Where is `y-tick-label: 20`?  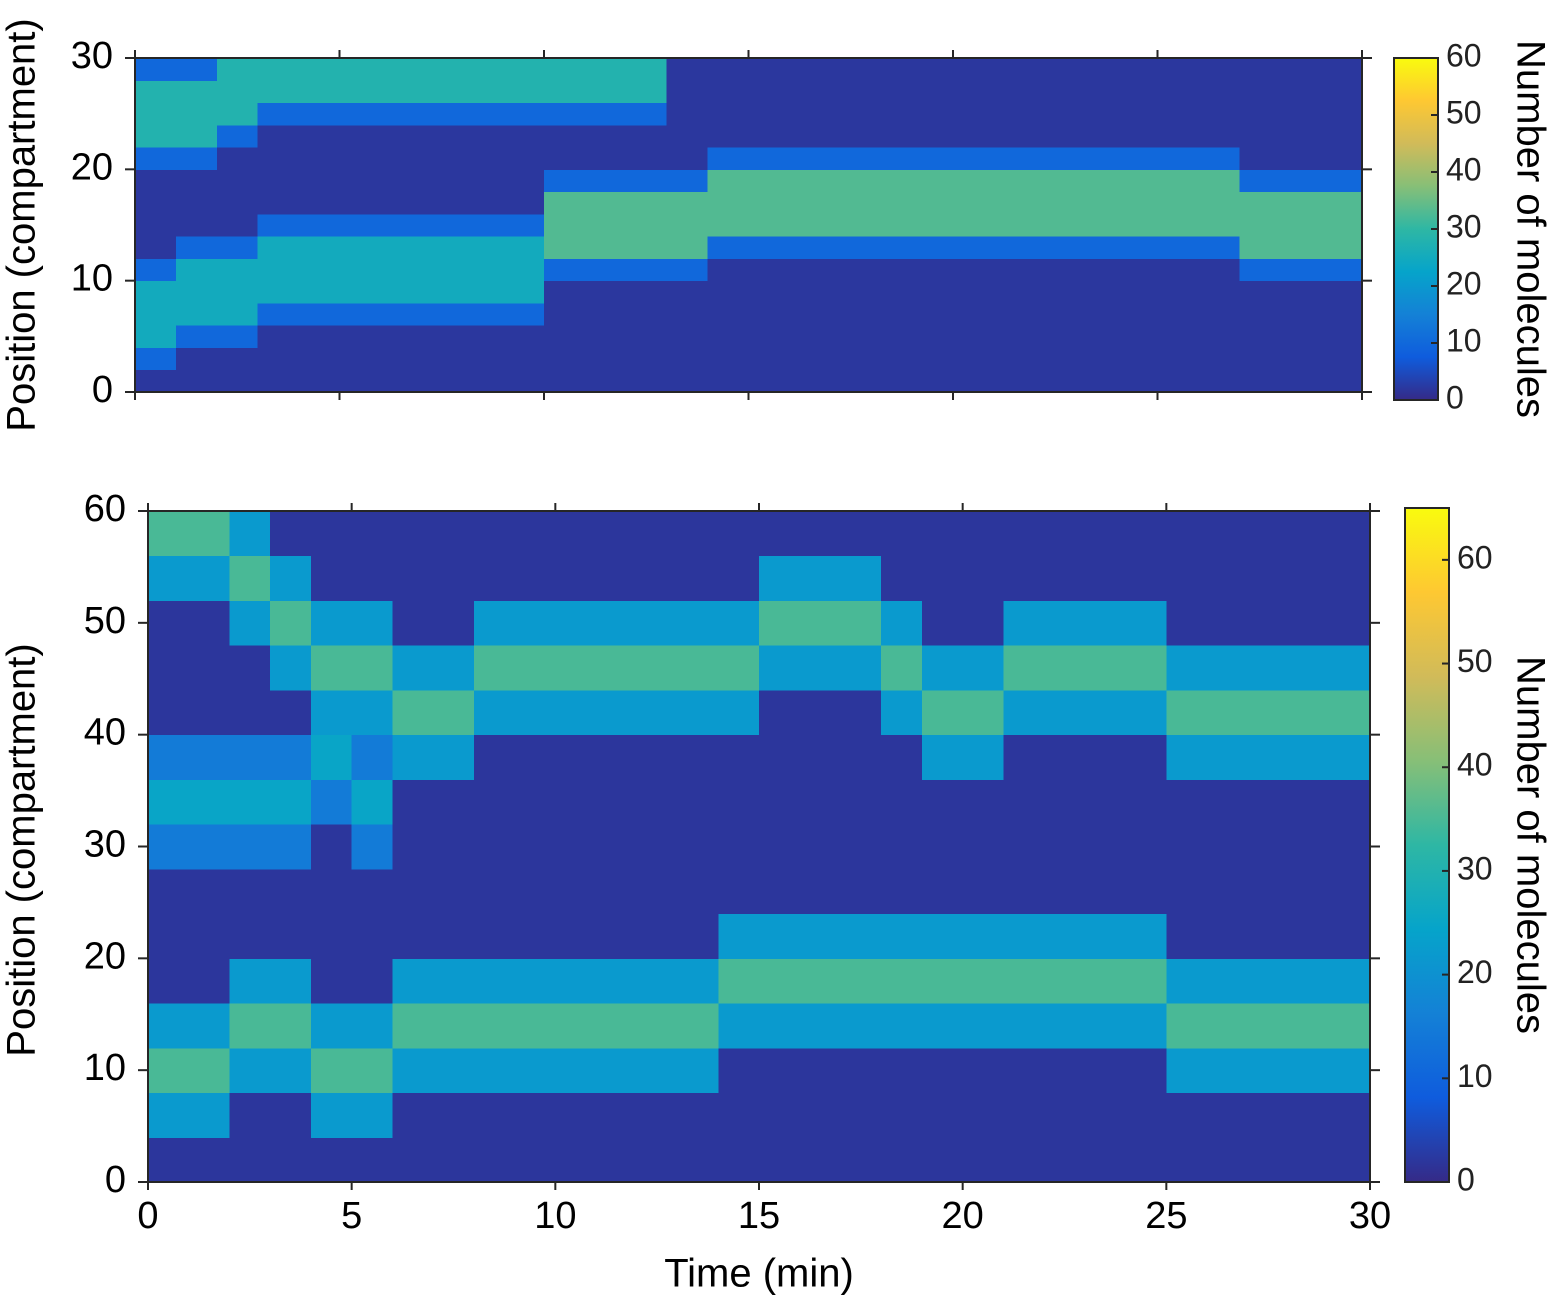
y-tick-label: 20 is located at coordinates (105, 956).